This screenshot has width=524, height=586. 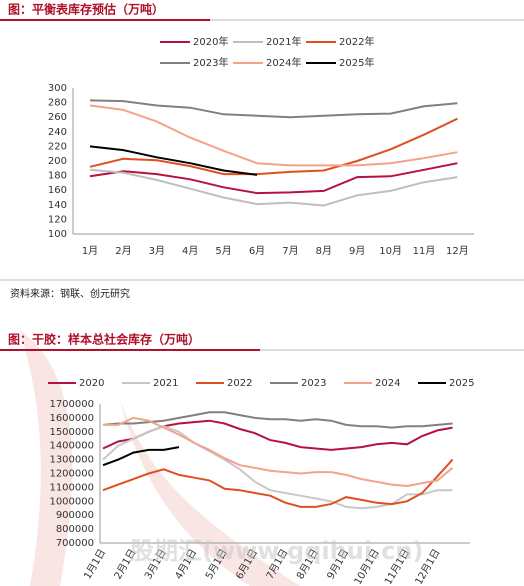 I want to click on x-tick-label: 3月, so click(x=157, y=251).